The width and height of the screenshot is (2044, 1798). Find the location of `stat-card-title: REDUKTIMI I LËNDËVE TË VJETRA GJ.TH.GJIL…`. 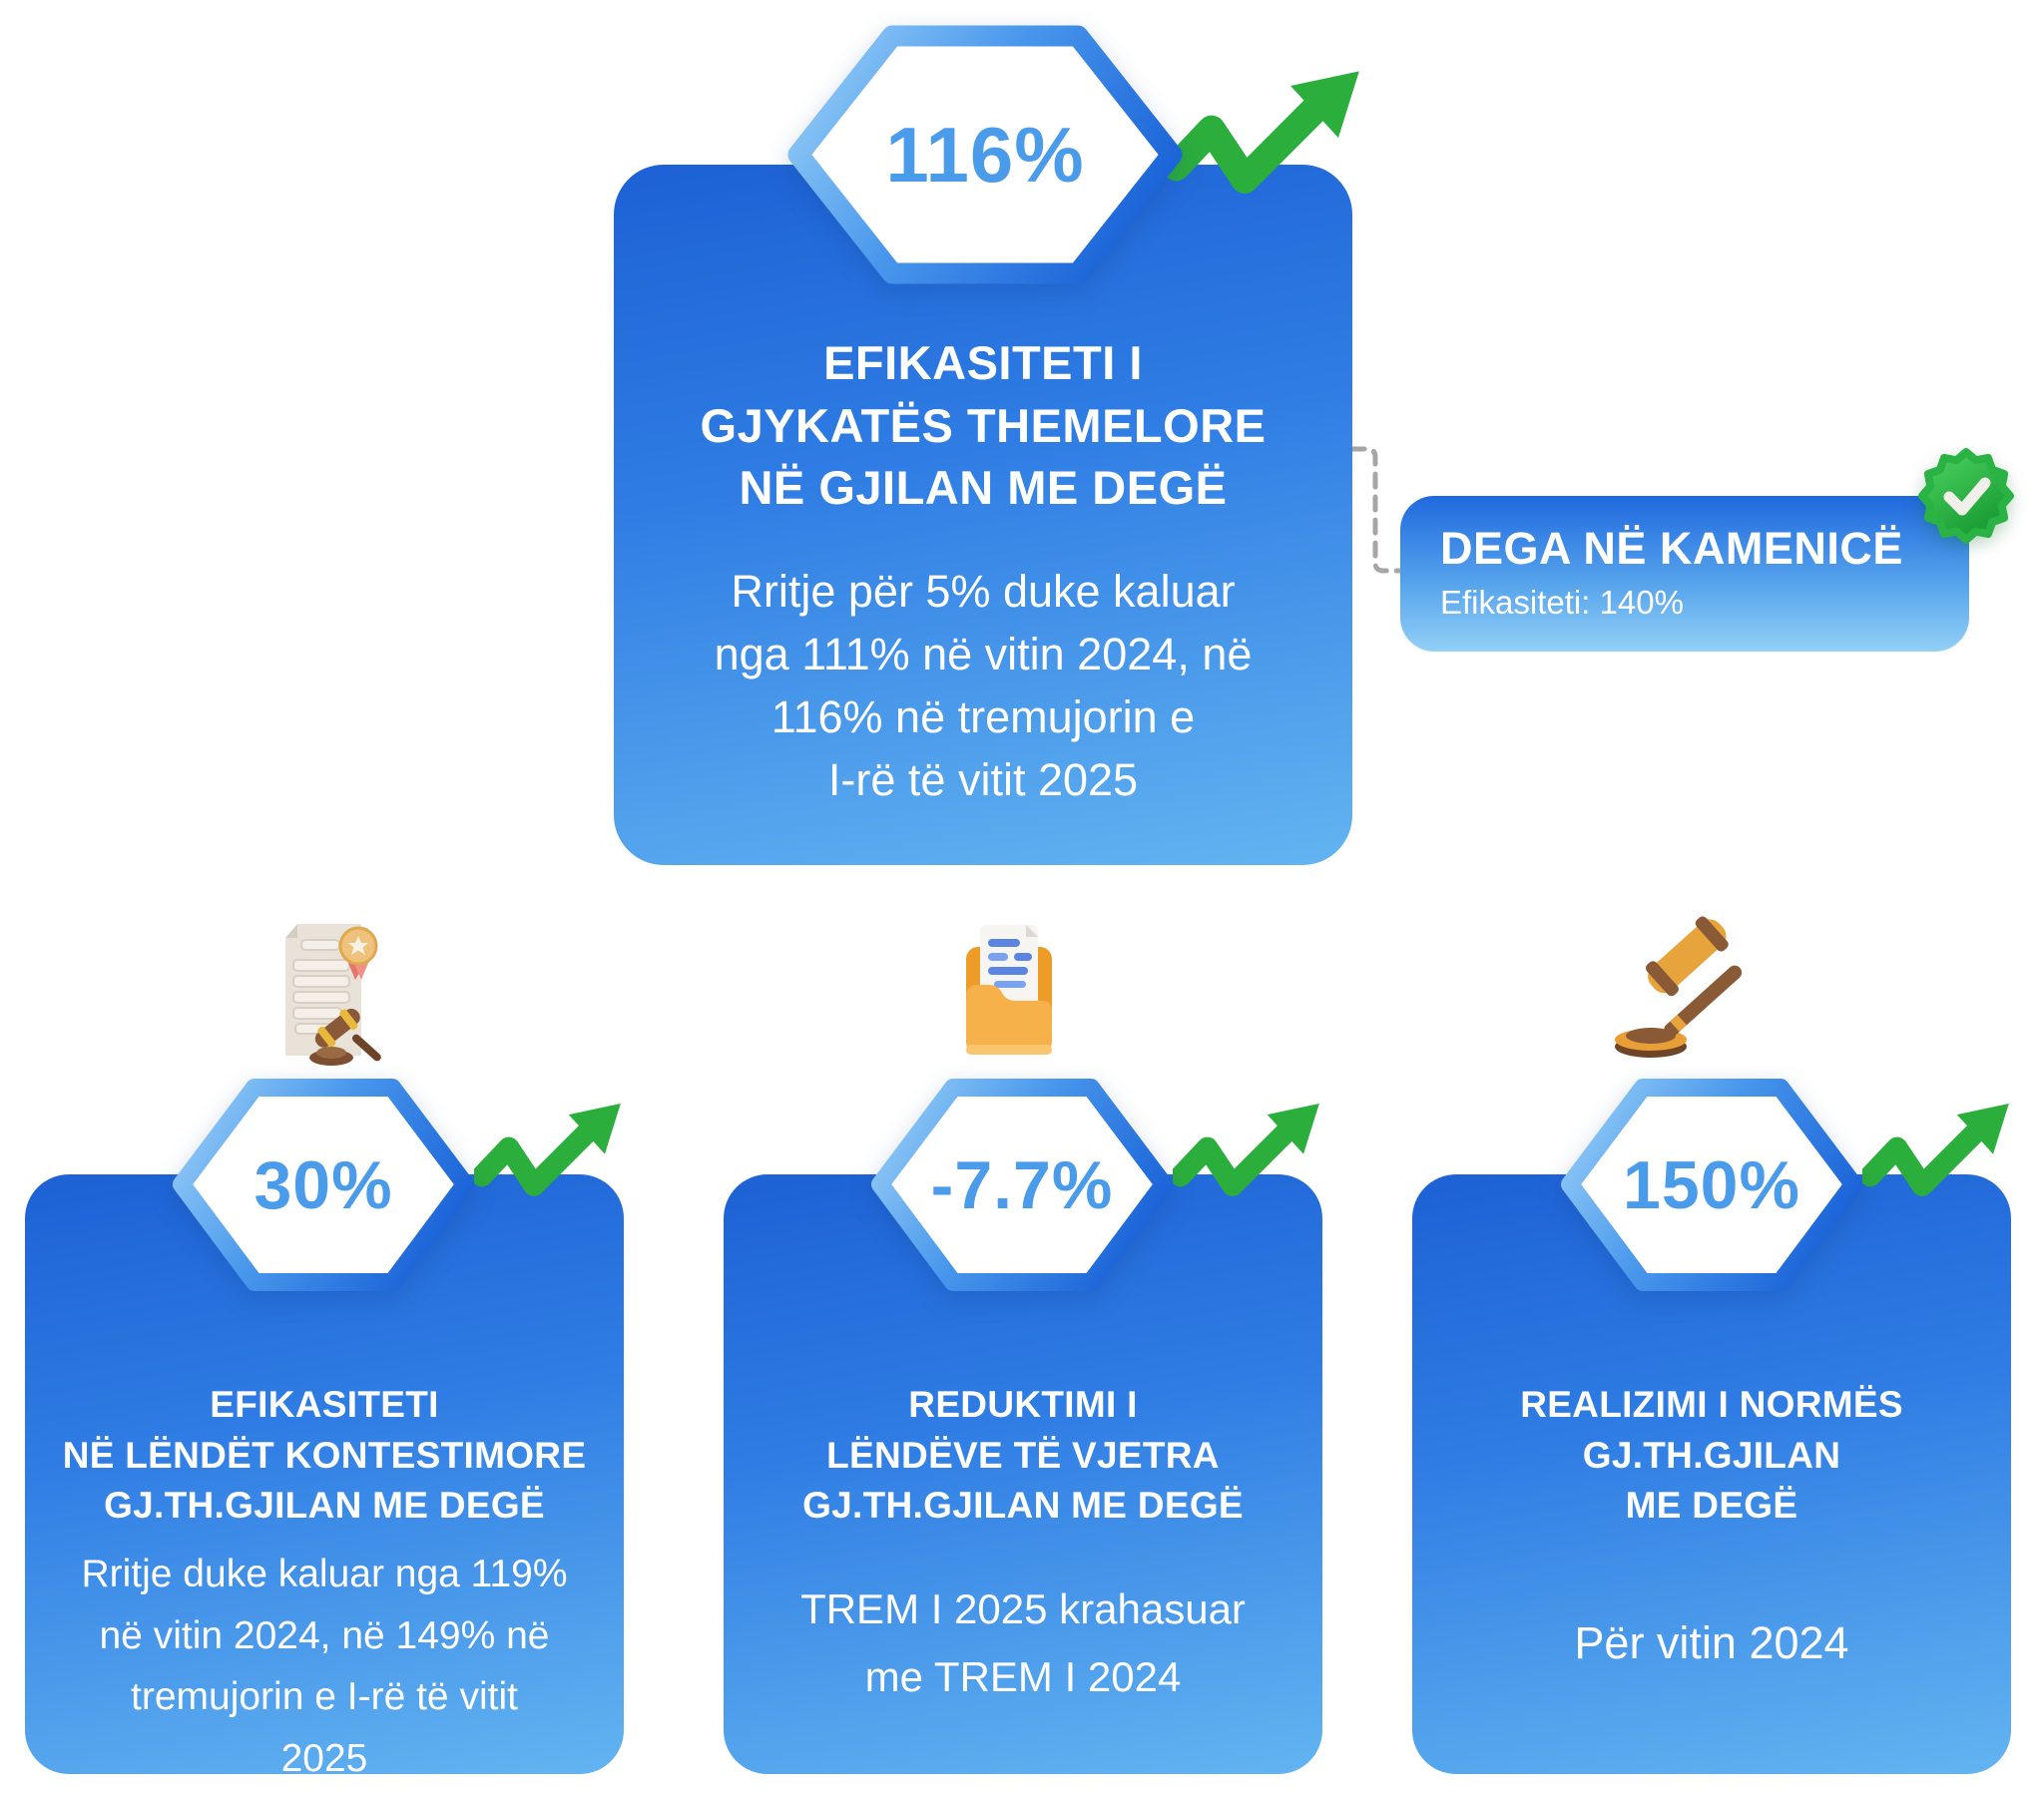

stat-card-title: REDUKTIMI I LËNDËVE TË VJETRA GJ.TH.GJIL… is located at coordinates (1023, 1455).